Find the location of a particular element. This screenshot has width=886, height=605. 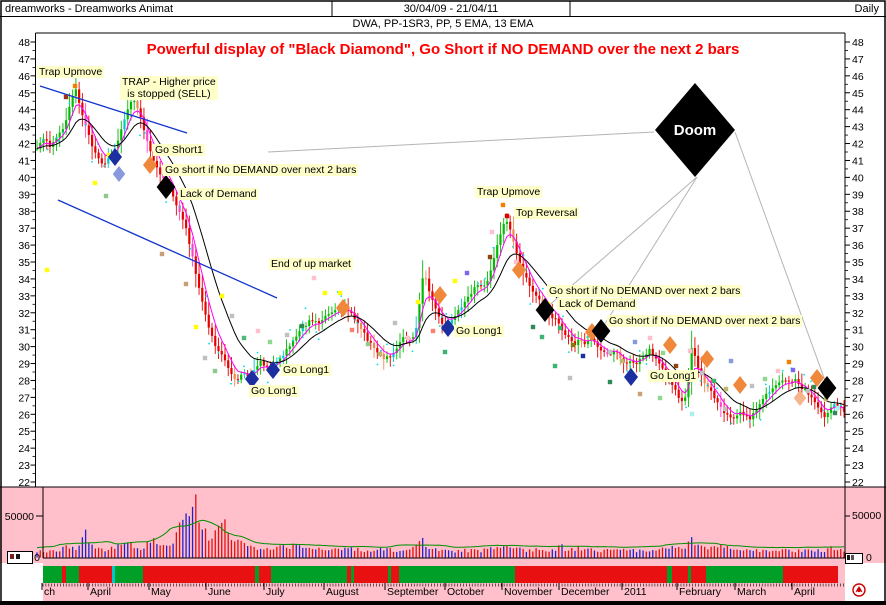

annotation-trap-higher-price: TRAP - Higher price is stopped (SELL) is located at coordinates (169, 88).